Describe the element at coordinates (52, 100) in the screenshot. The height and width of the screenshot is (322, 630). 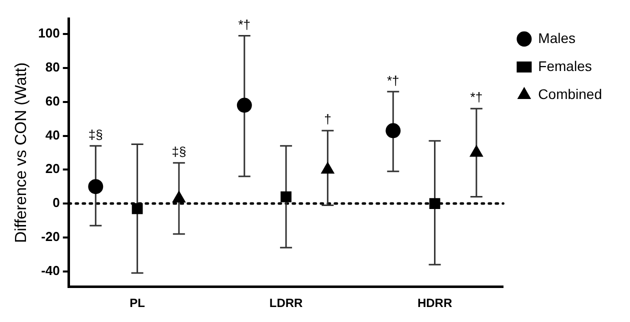
I see `y-tick-label: 60` at that location.